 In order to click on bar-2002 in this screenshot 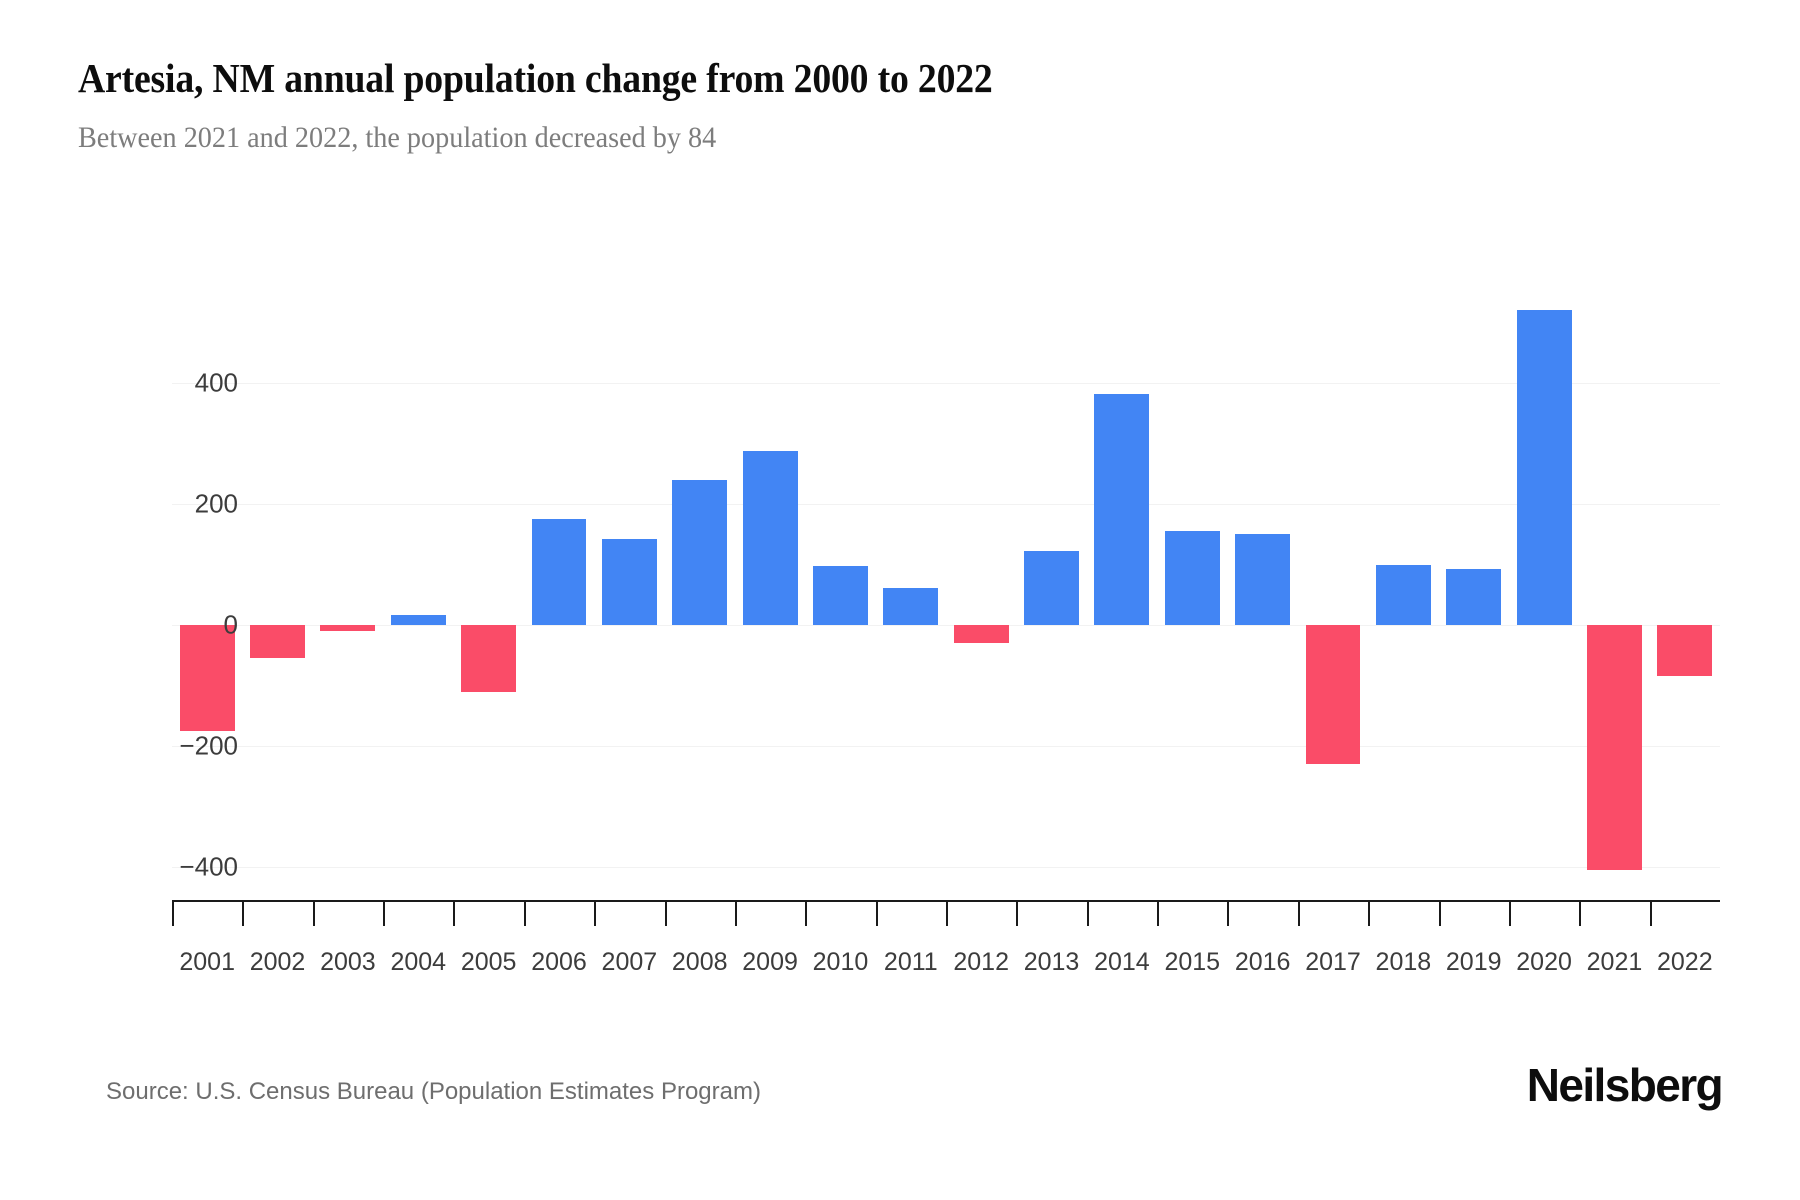, I will do `click(277, 642)`.